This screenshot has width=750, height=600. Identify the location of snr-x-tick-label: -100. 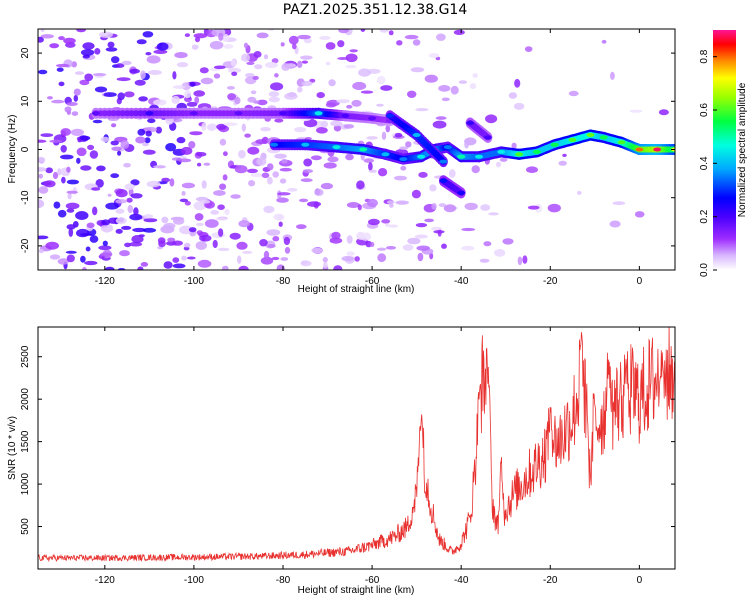
(194, 580).